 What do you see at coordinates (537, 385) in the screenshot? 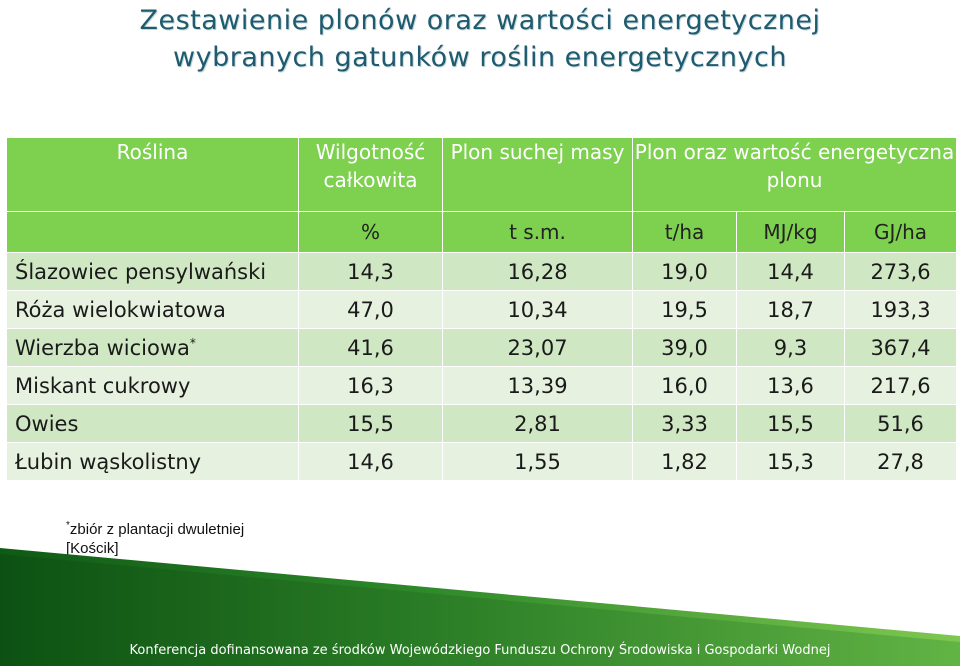
I see `value-cell: 13,39` at bounding box center [537, 385].